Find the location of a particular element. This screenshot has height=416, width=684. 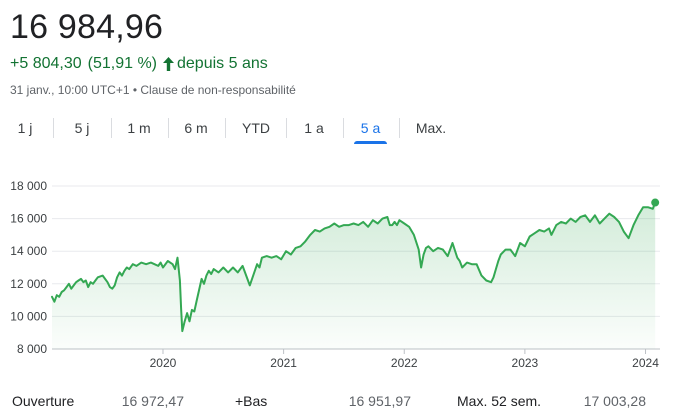

x-tick-label: 2024 is located at coordinates (645, 363).